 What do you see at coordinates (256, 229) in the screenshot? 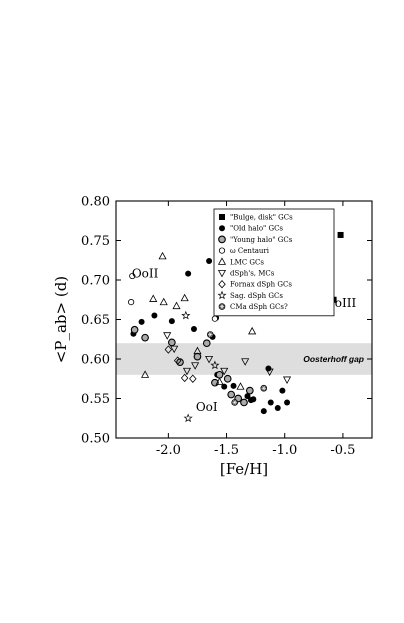
I see `legend-entry-old-halo-gcs: "Old halo" GCs` at bounding box center [256, 229].